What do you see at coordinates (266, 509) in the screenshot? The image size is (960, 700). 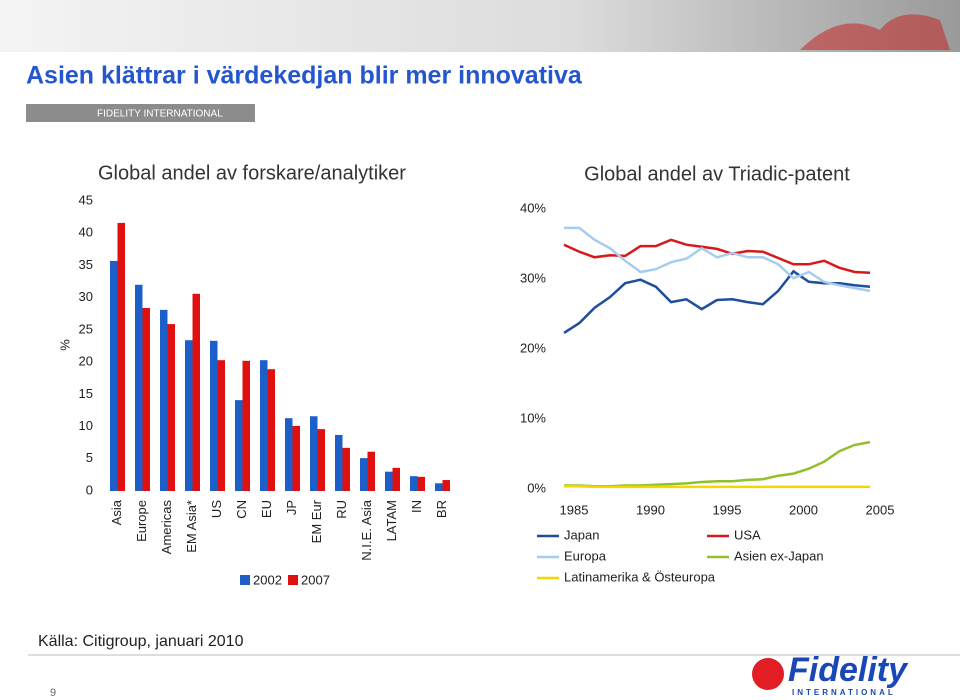 I see `x-tick-label: EU` at bounding box center [266, 509].